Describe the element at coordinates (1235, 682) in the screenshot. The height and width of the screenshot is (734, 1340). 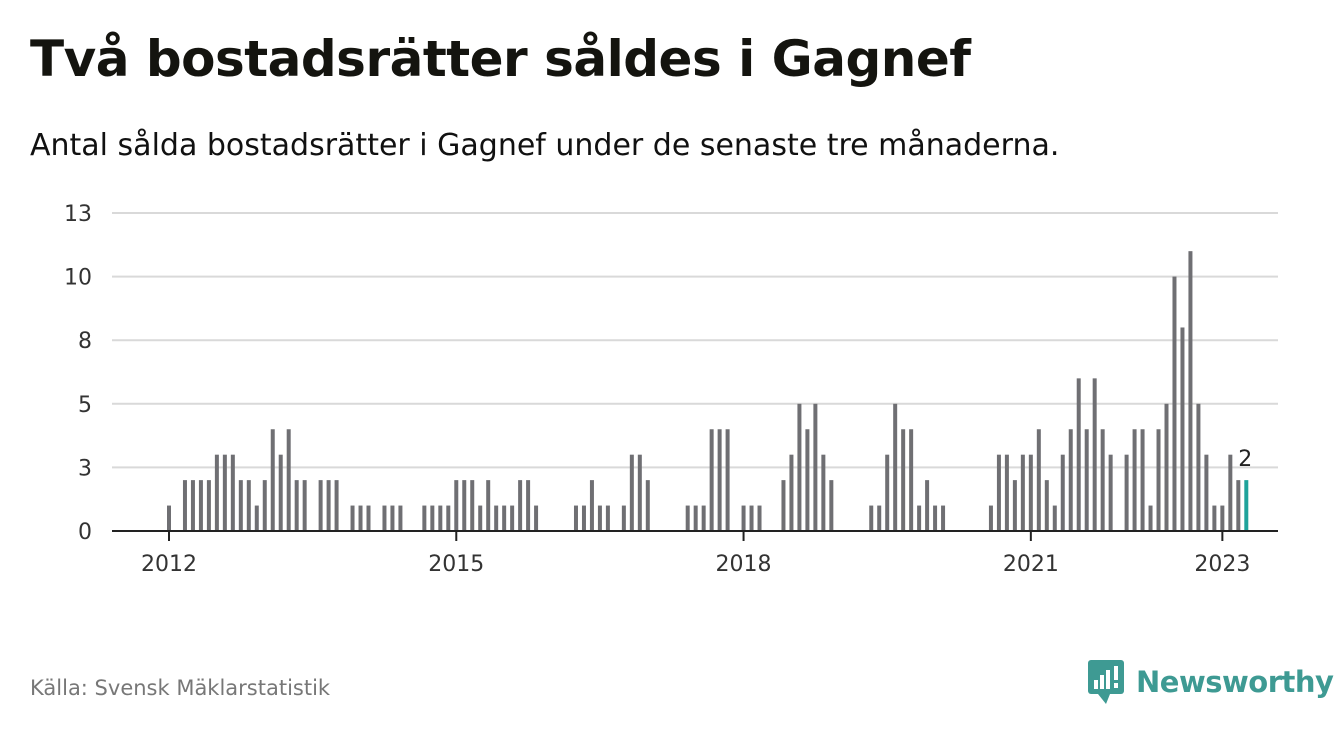
I see `brand-name: Newsworthy` at that location.